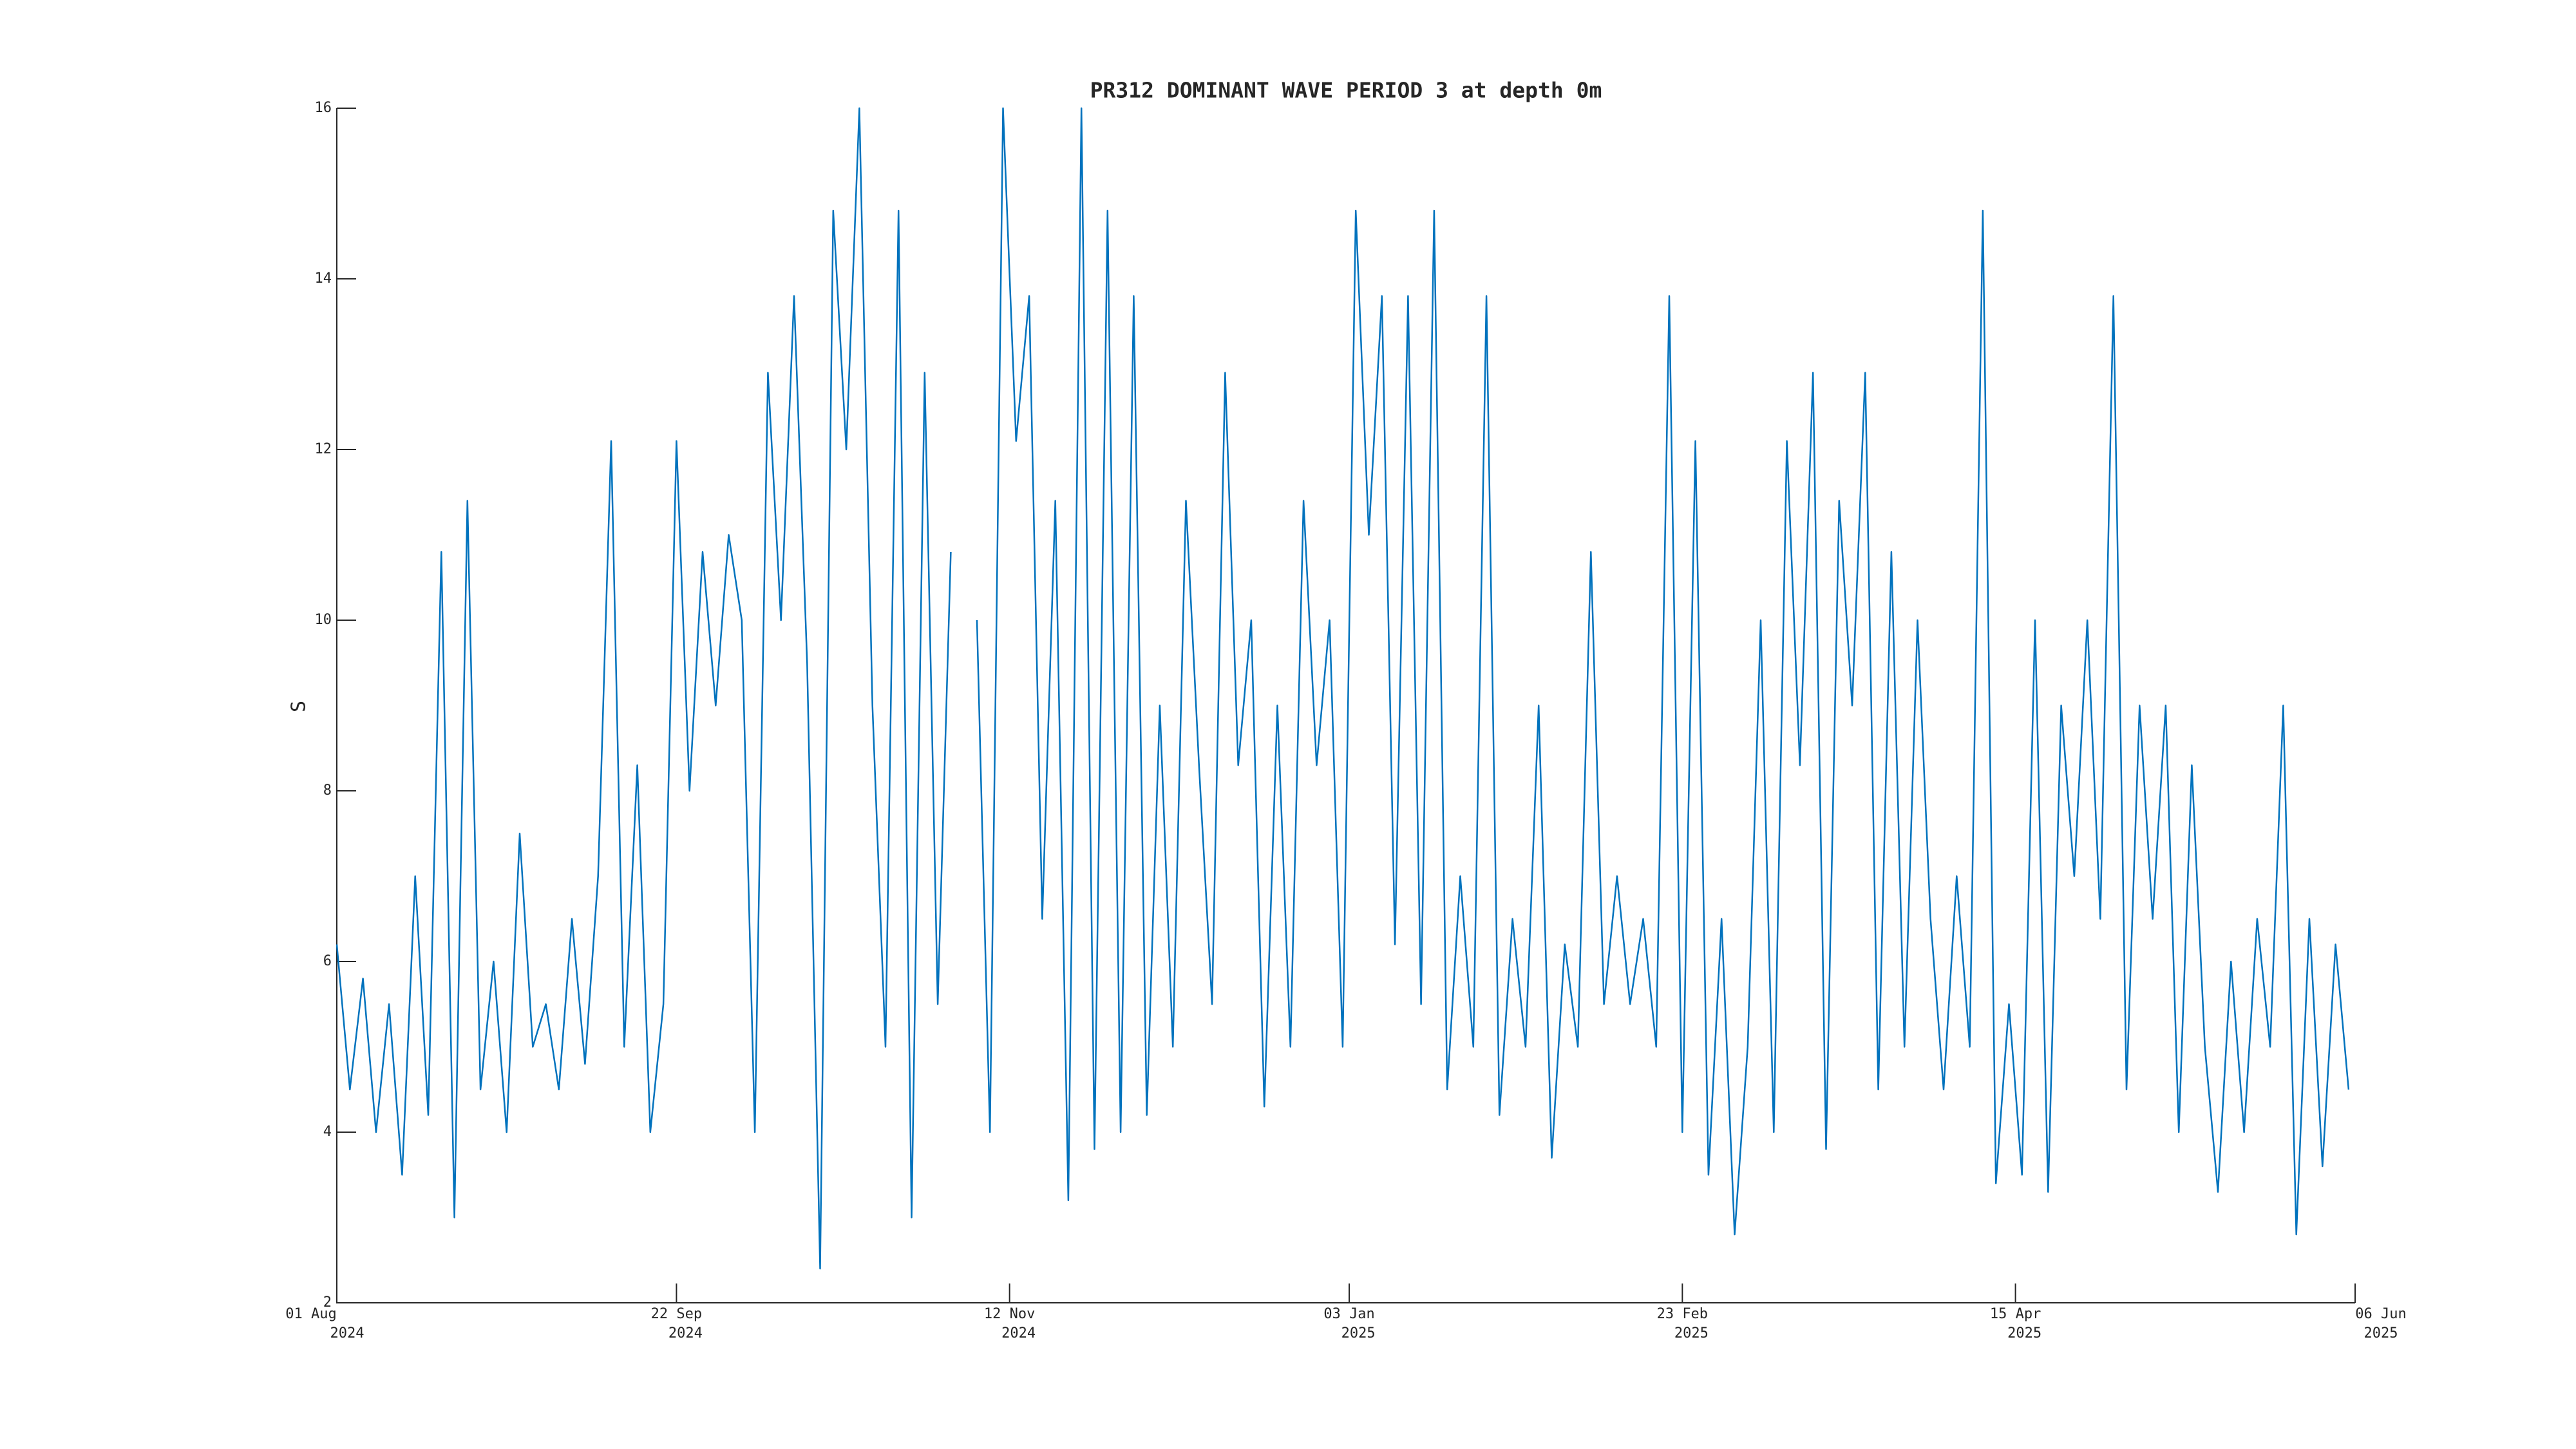 This screenshot has height=1449, width=2576. Describe the element at coordinates (327, 961) in the screenshot. I see `y-tick-label: 6` at that location.